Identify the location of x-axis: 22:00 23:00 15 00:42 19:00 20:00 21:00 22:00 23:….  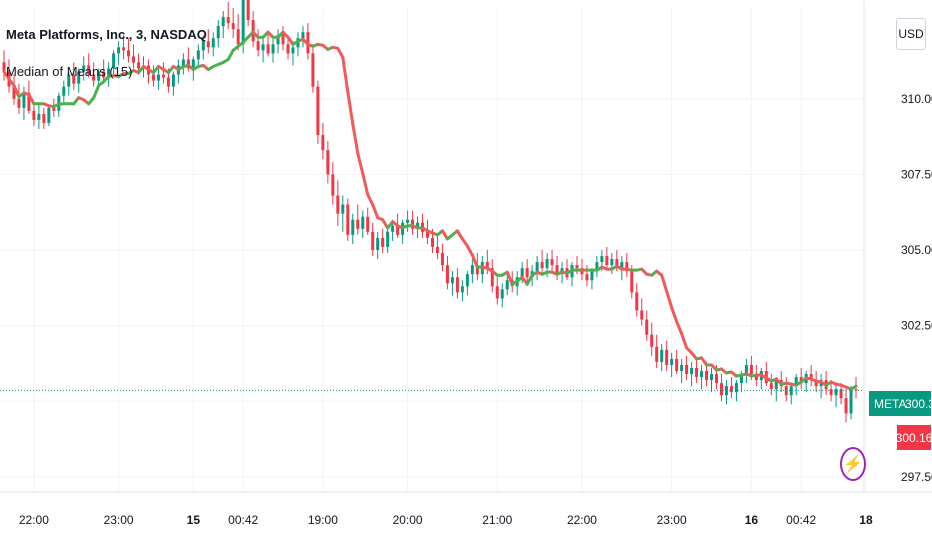
(446, 520).